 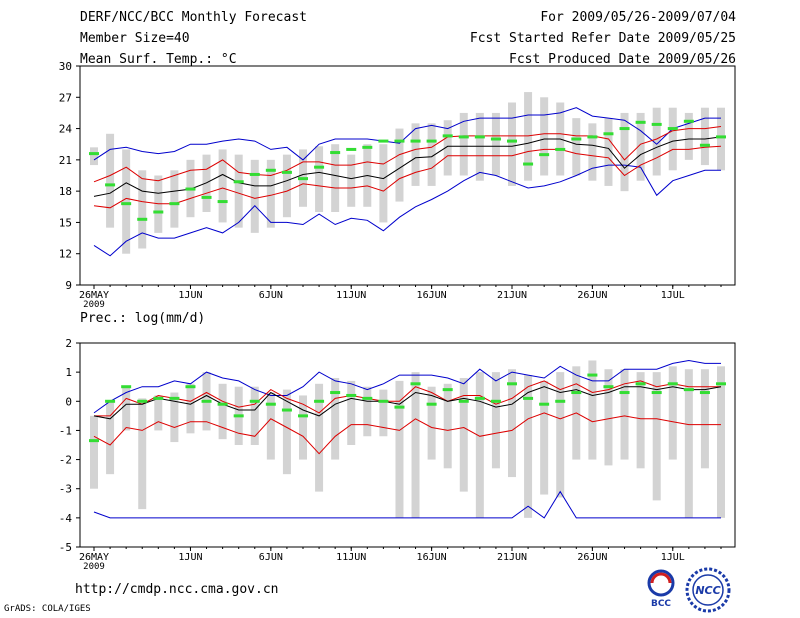 What do you see at coordinates (66, 129) in the screenshot?
I see `temp-ytick-label: 24` at bounding box center [66, 129].